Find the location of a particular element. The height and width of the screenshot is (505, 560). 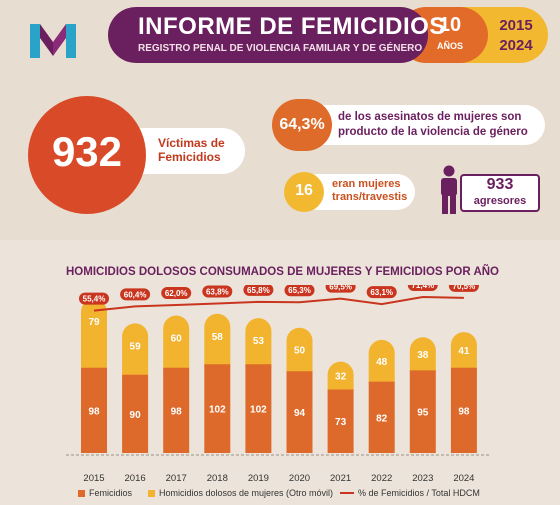

value-label-femicidios-2019: 102 is located at coordinates (258, 410).